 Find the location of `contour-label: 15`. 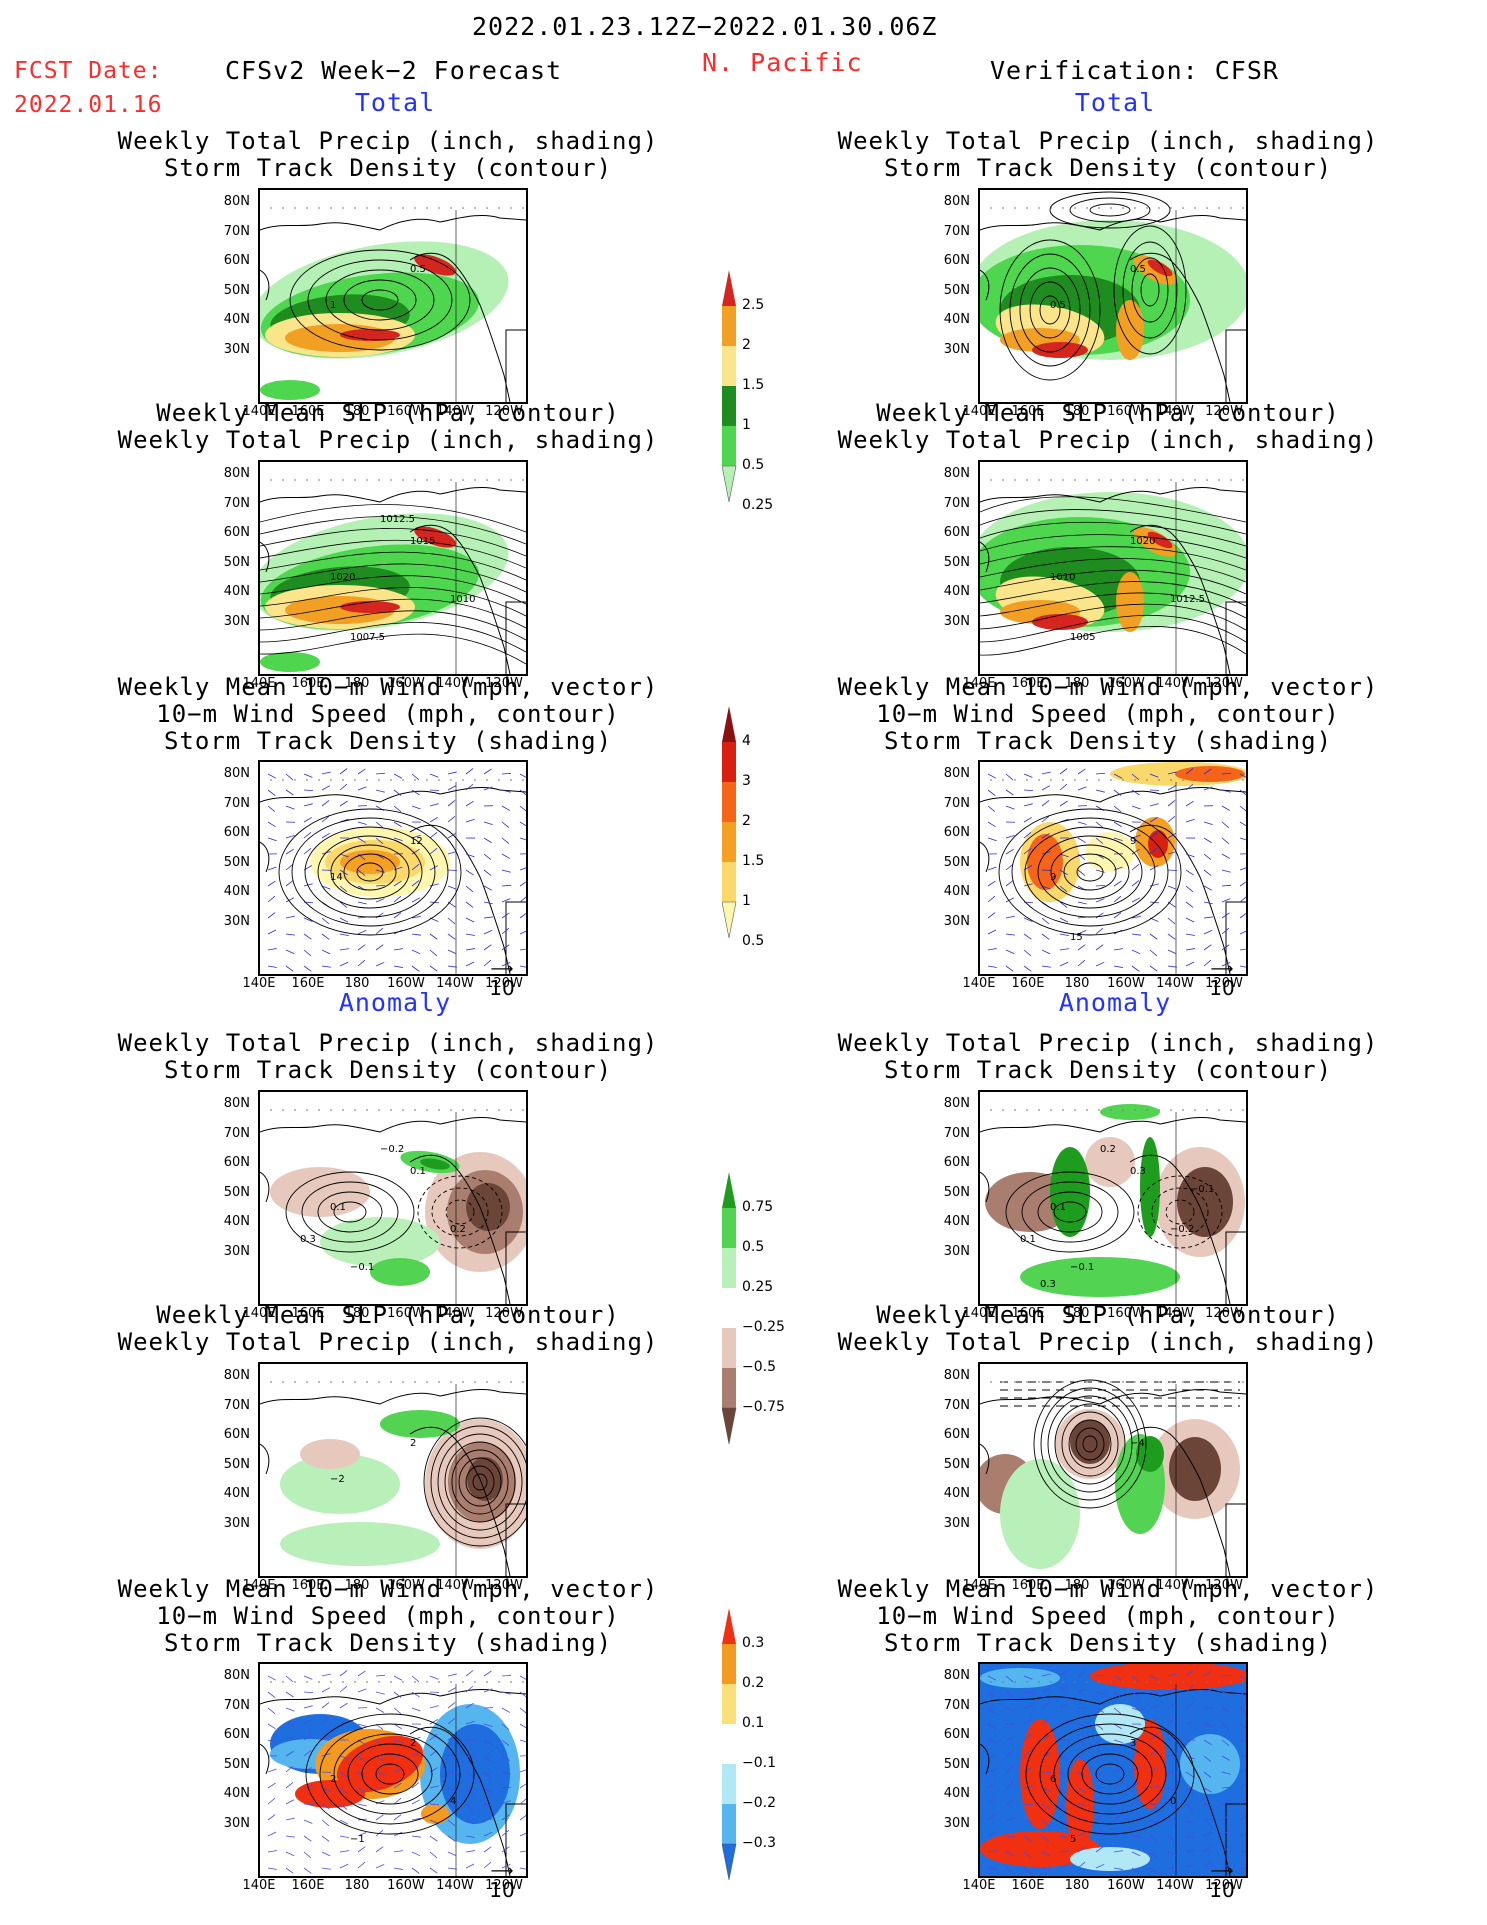

contour-label: 15 is located at coordinates (1076, 937).